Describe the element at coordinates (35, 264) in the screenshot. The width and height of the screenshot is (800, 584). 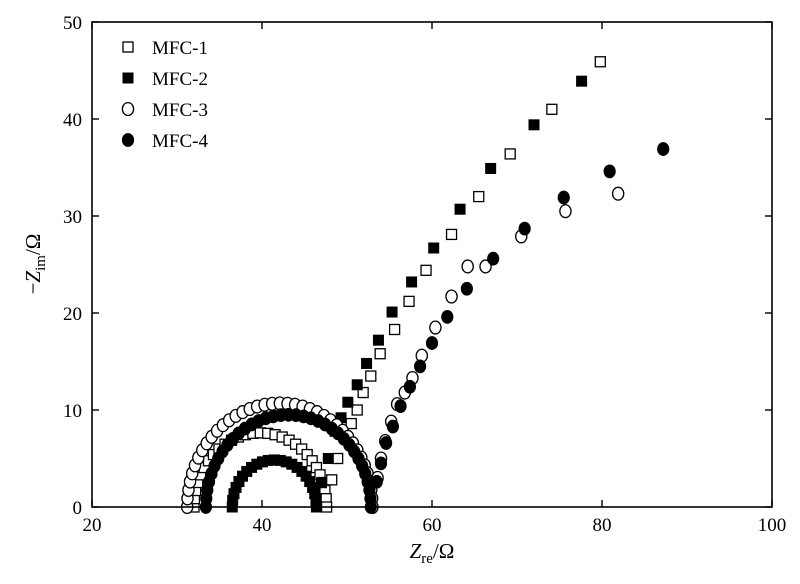
I see `y-axis-title: −Zim/Ω` at that location.